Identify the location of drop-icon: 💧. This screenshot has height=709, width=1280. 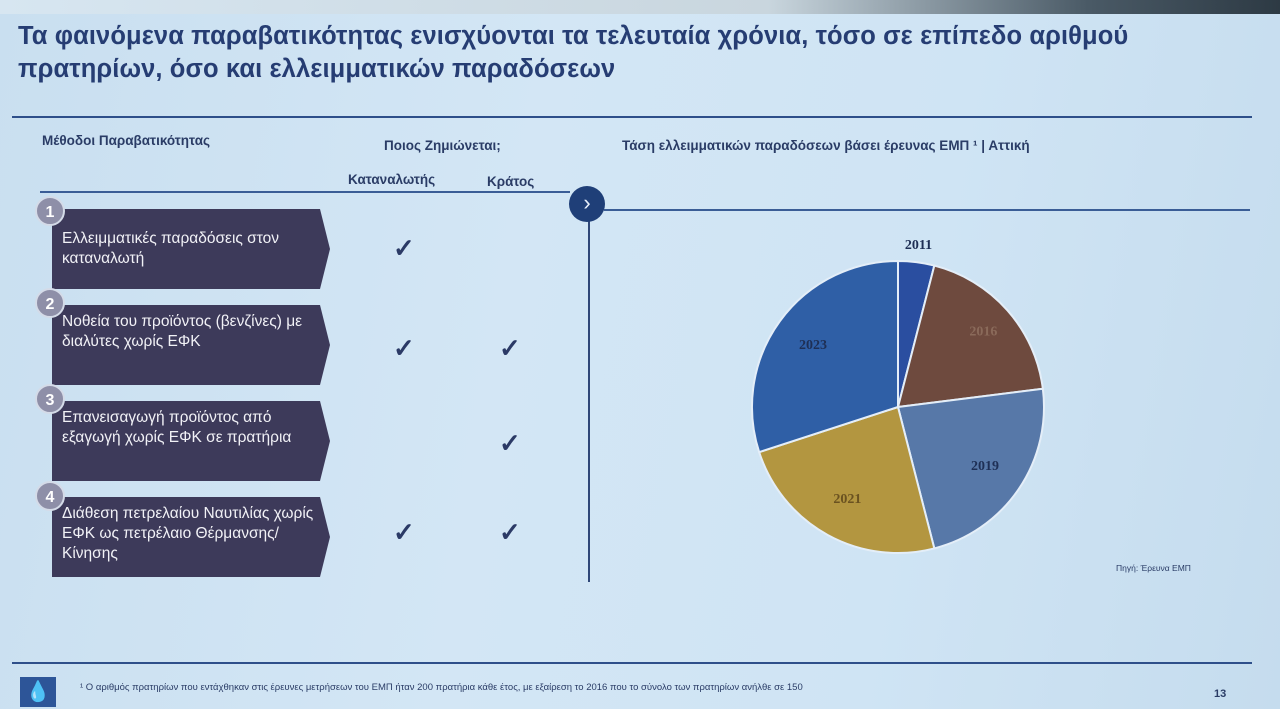
(38, 692).